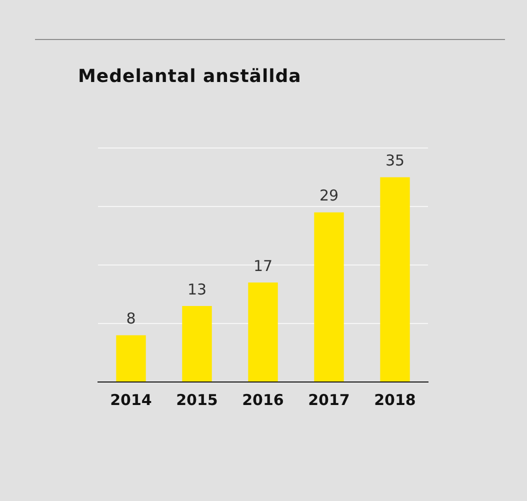 The height and width of the screenshot is (501, 527). What do you see at coordinates (395, 399) in the screenshot?
I see `x-tick-label: 2018` at bounding box center [395, 399].